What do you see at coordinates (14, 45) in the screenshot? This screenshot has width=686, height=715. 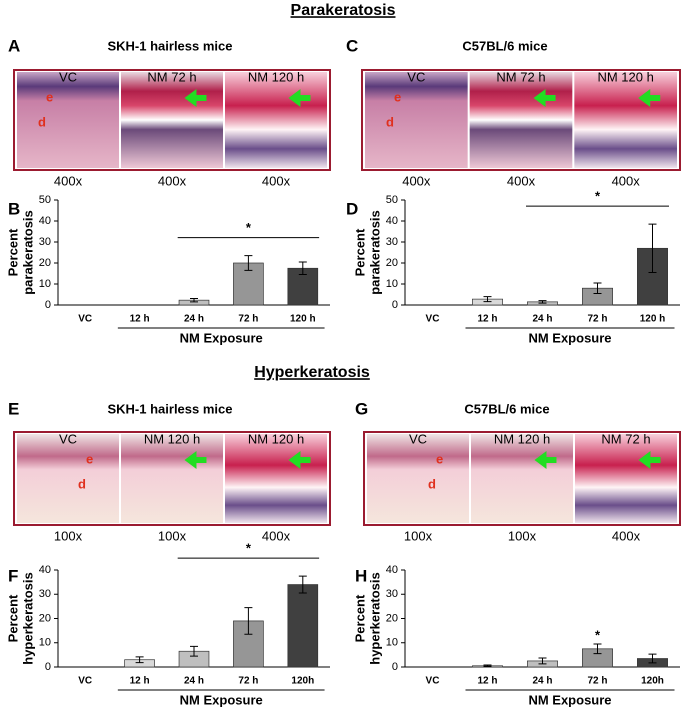 I see `panel-letter: A` at bounding box center [14, 45].